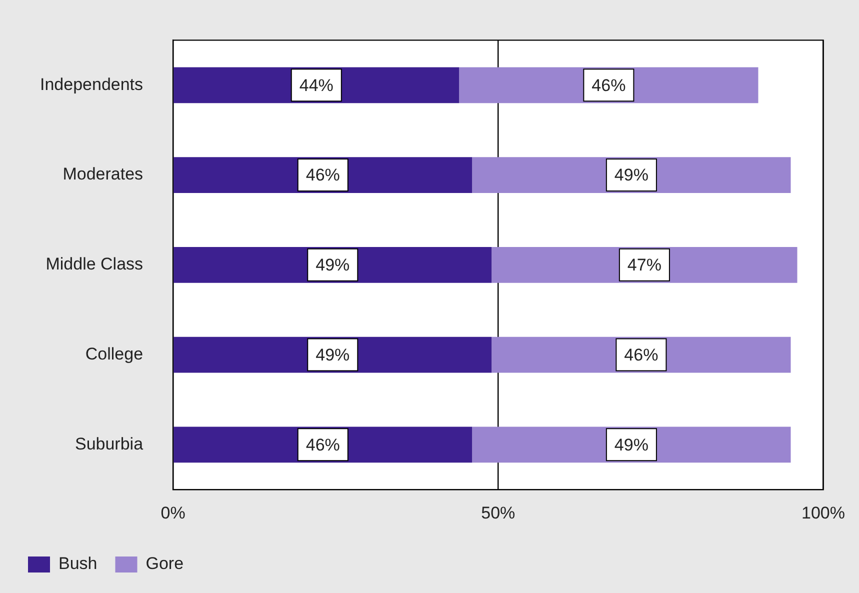 The width and height of the screenshot is (859, 593). I want to click on y-tick-label: Middle Class, so click(95, 264).